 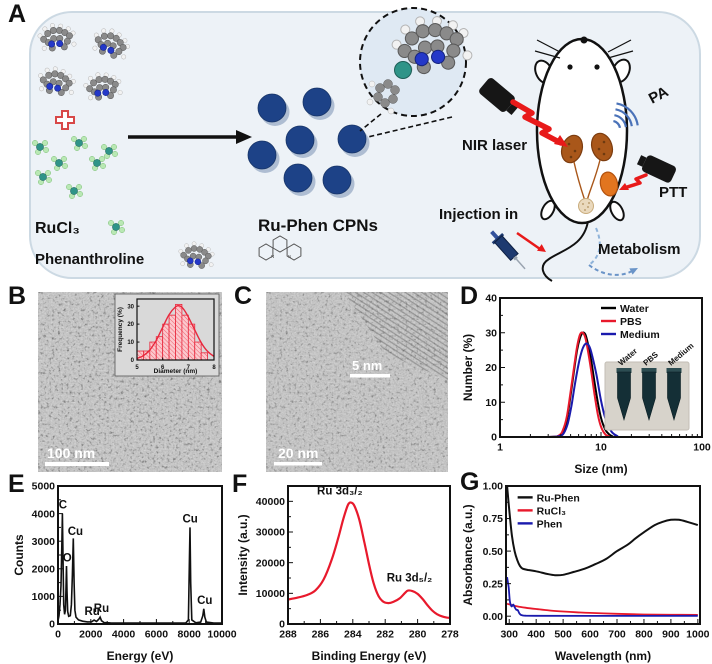 What do you see at coordinates (176, 371) in the screenshot?
I see `x-axis-label: Diameter (nm)` at bounding box center [176, 371].